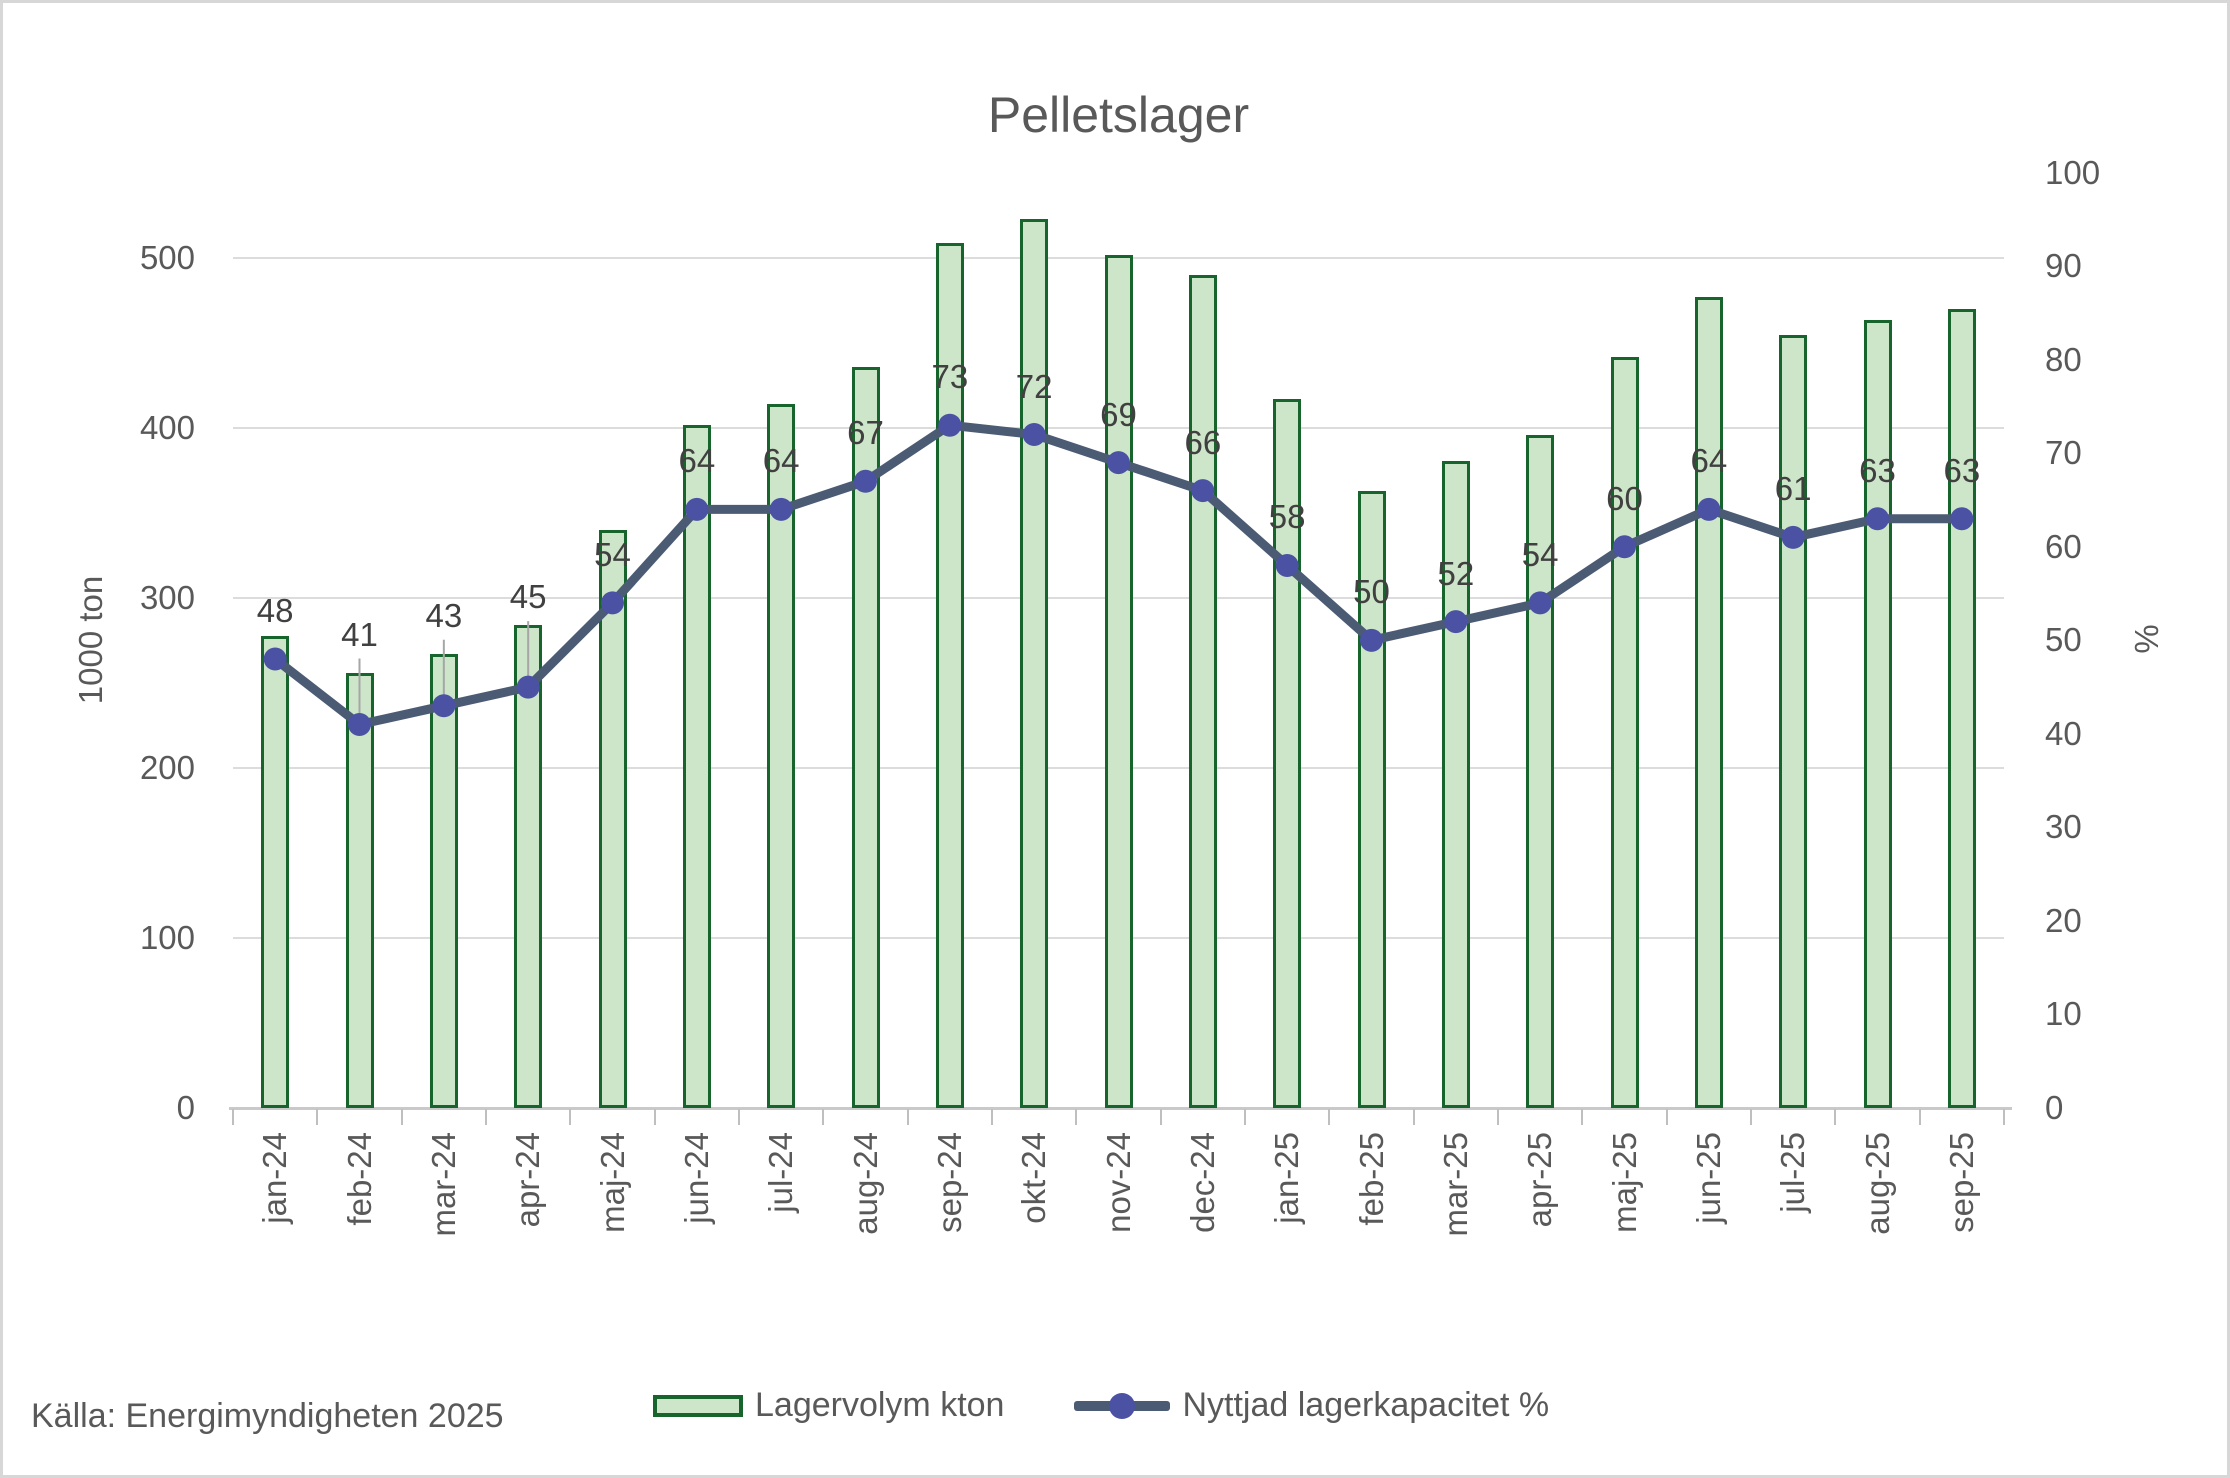 This screenshot has width=2230, height=1478. What do you see at coordinates (950, 377) in the screenshot?
I see `data-label-sep-24: 73` at bounding box center [950, 377].